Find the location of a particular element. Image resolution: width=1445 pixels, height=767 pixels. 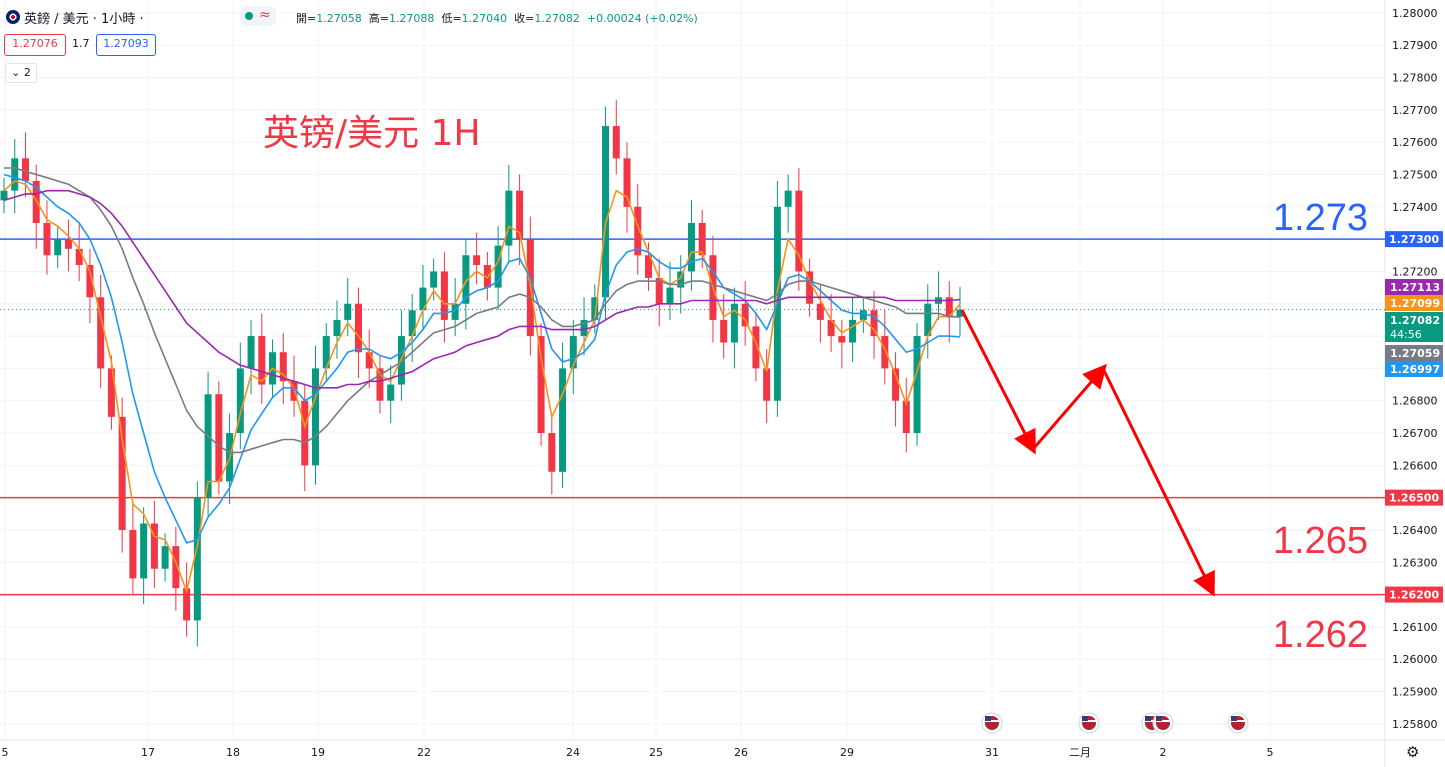

time-tick-label: 26 is located at coordinates (741, 752).